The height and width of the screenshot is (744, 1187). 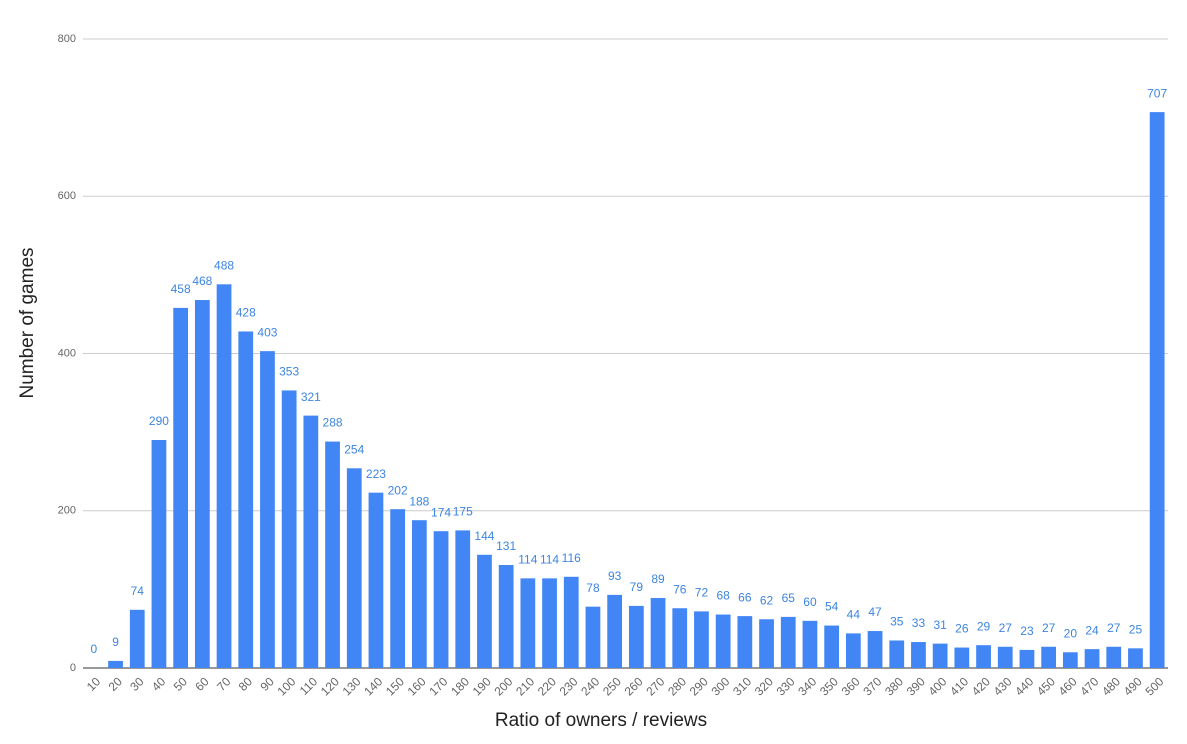 What do you see at coordinates (137, 684) in the screenshot?
I see `x-tick-label: 30` at bounding box center [137, 684].